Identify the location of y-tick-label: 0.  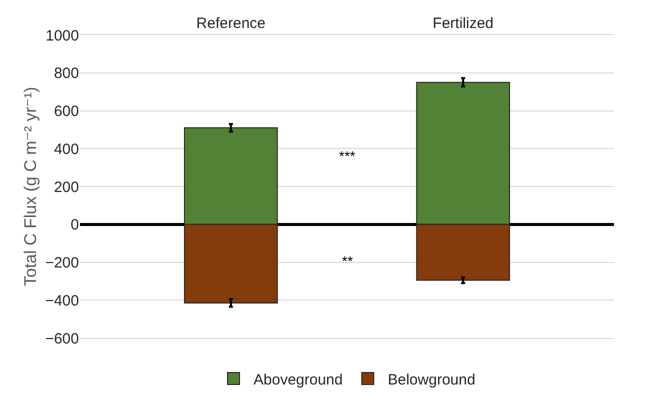
(74, 225).